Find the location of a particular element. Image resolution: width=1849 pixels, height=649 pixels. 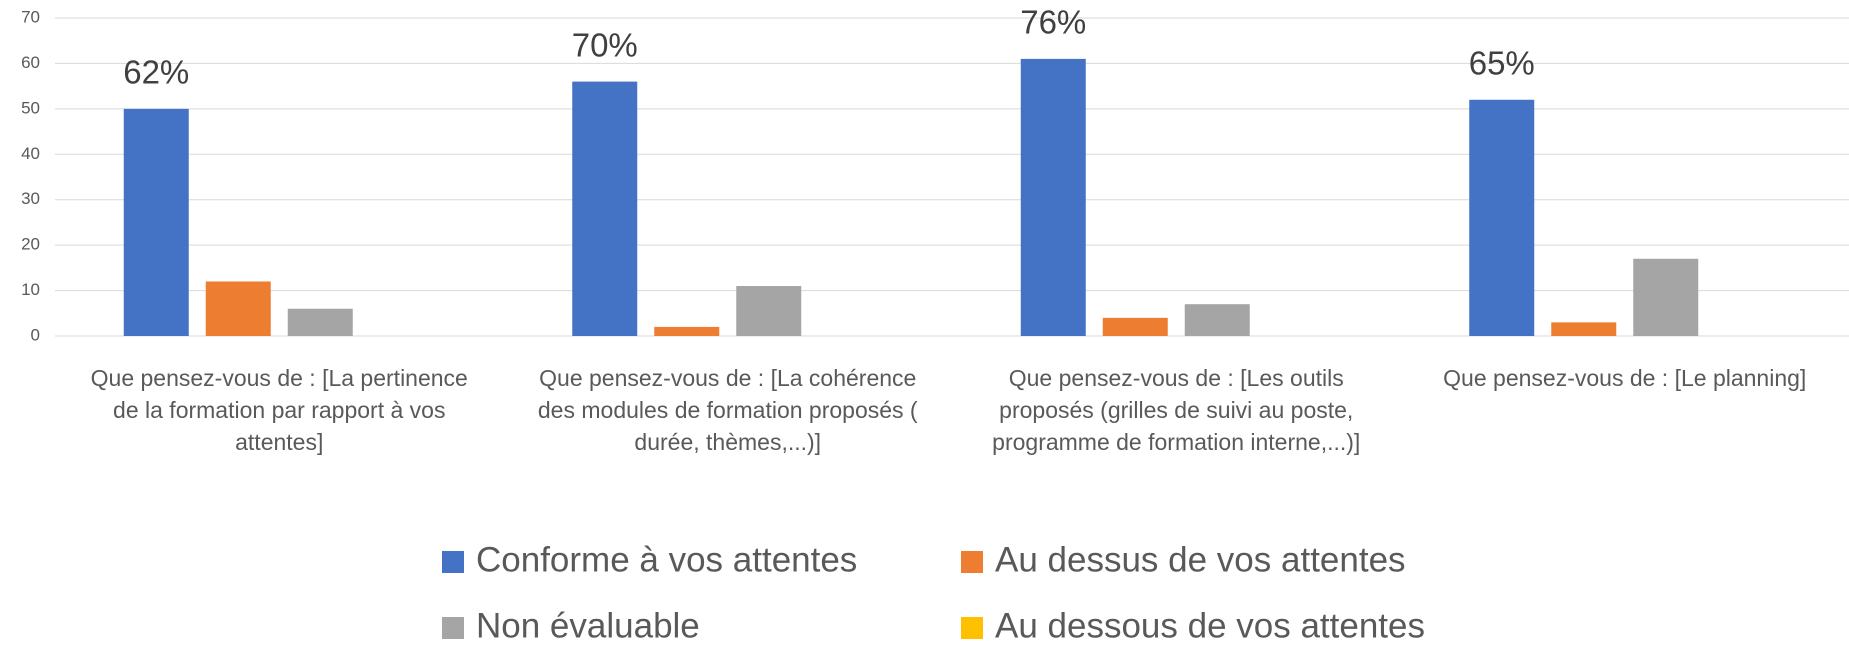

y-tick-label: 20 is located at coordinates (30, 244).